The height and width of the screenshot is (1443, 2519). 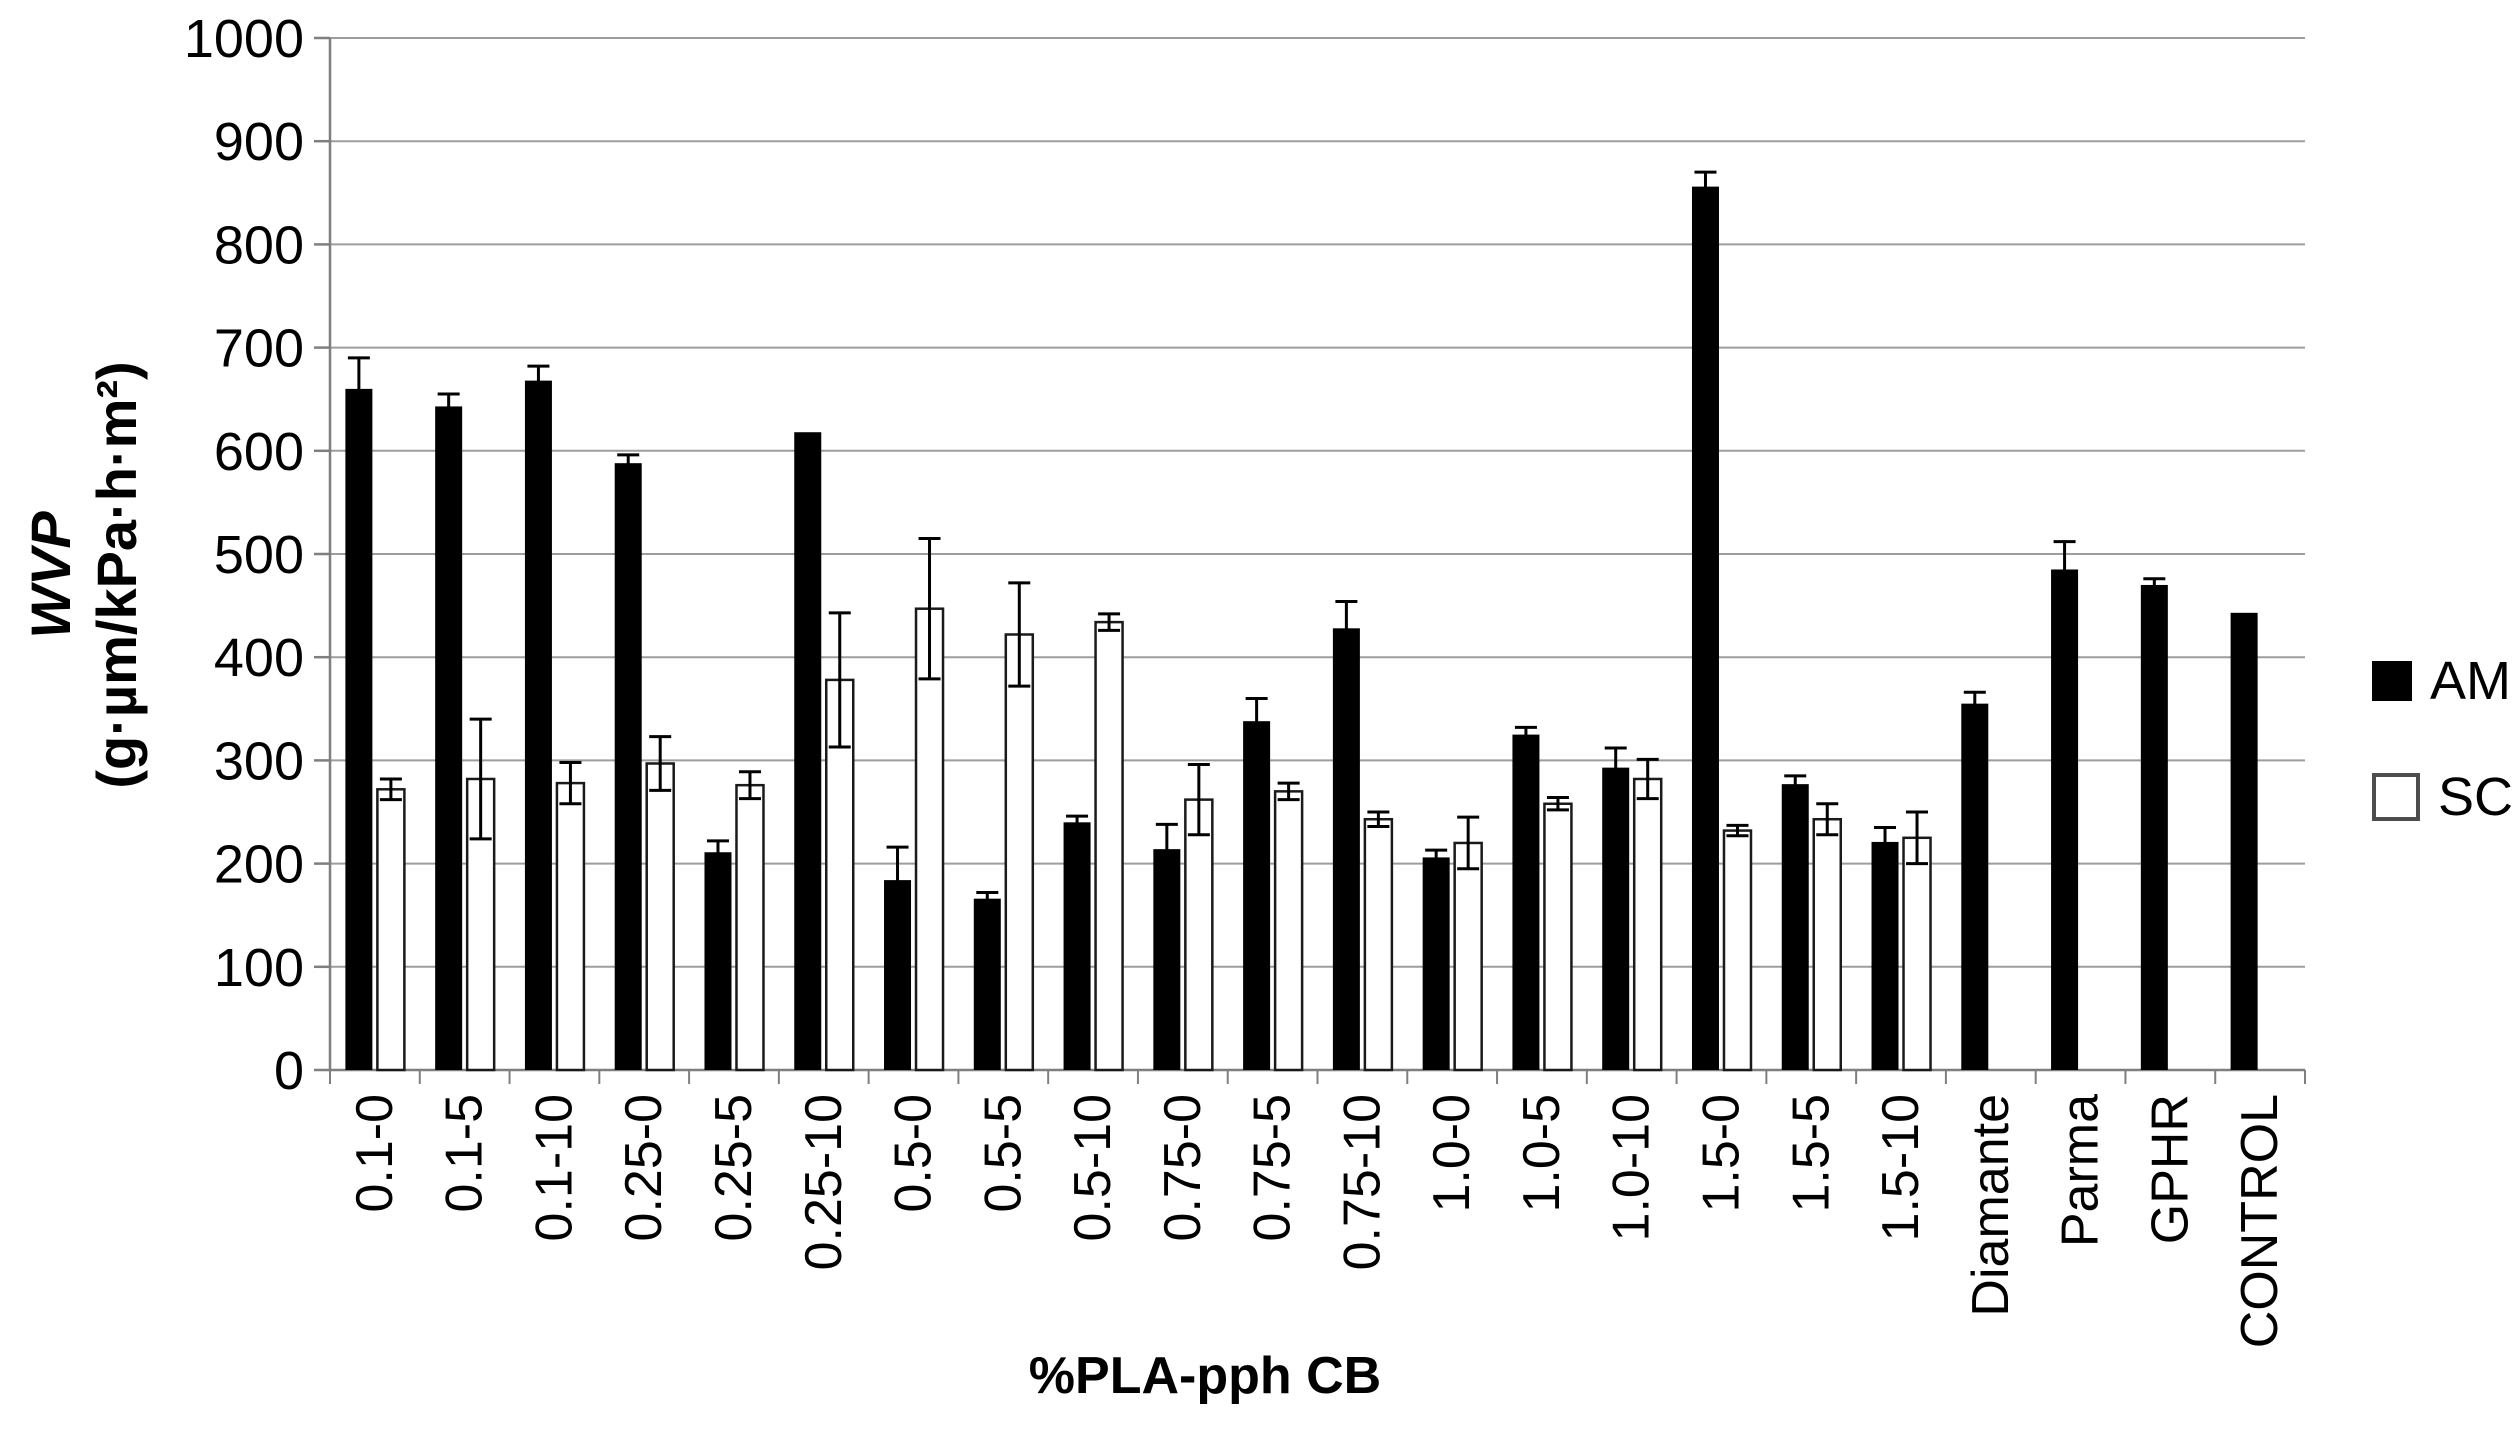 I want to click on legend-item-am: AM, so click(x=2442, y=681).